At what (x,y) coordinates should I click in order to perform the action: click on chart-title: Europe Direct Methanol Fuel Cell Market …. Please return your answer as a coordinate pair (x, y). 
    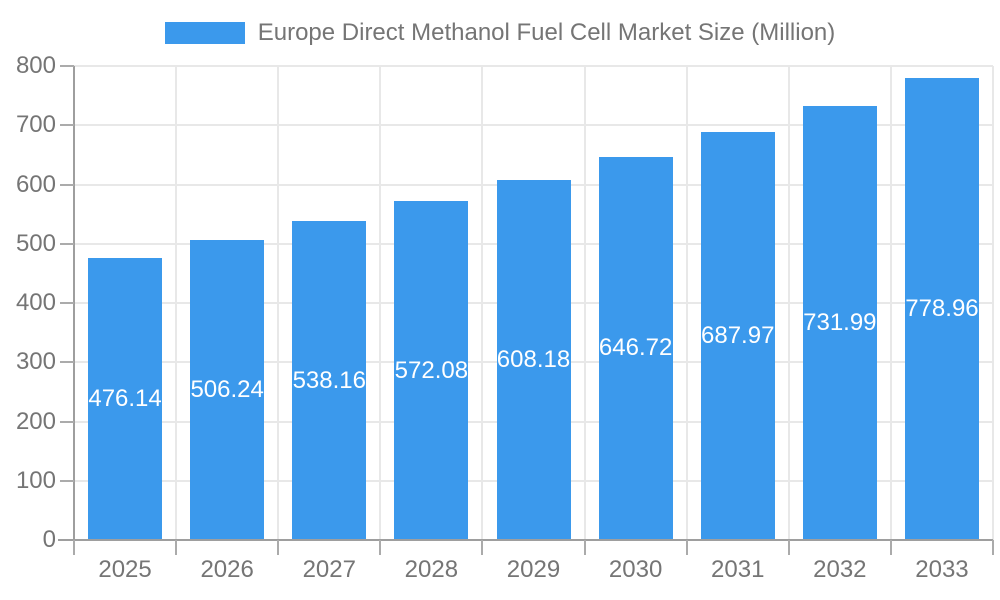
    Looking at the image, I should click on (546, 32).